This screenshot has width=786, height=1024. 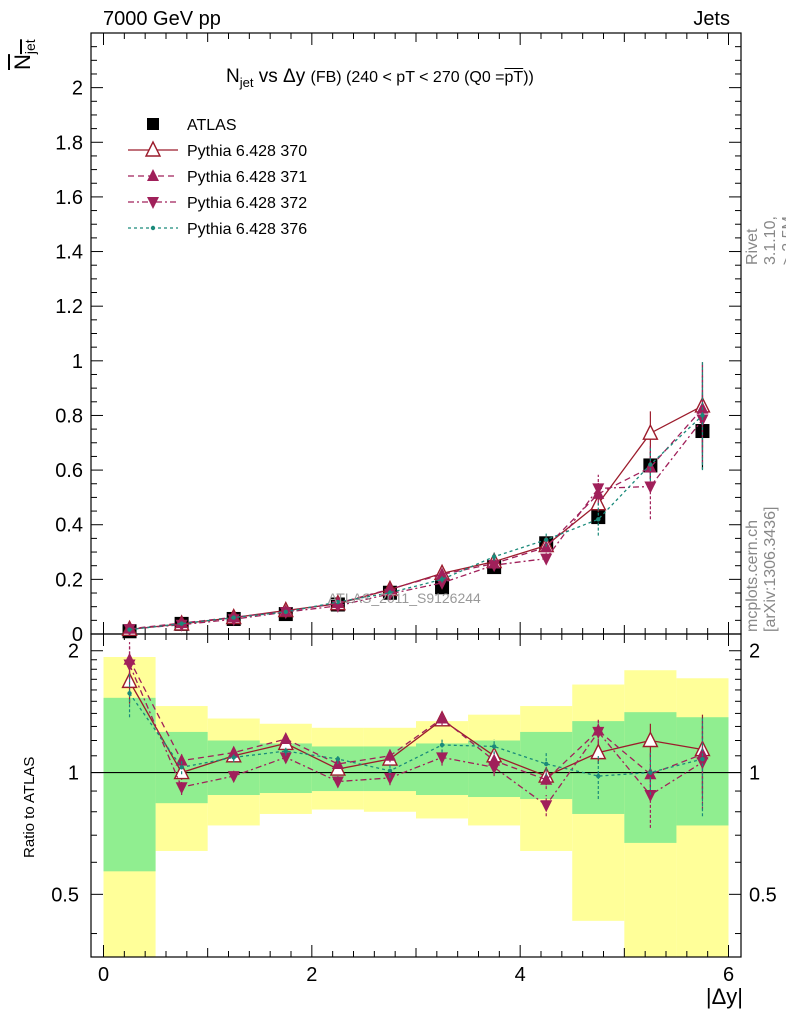 I want to click on ratio-y-axis-label: Ratio to ATLAS, so click(x=29, y=807).